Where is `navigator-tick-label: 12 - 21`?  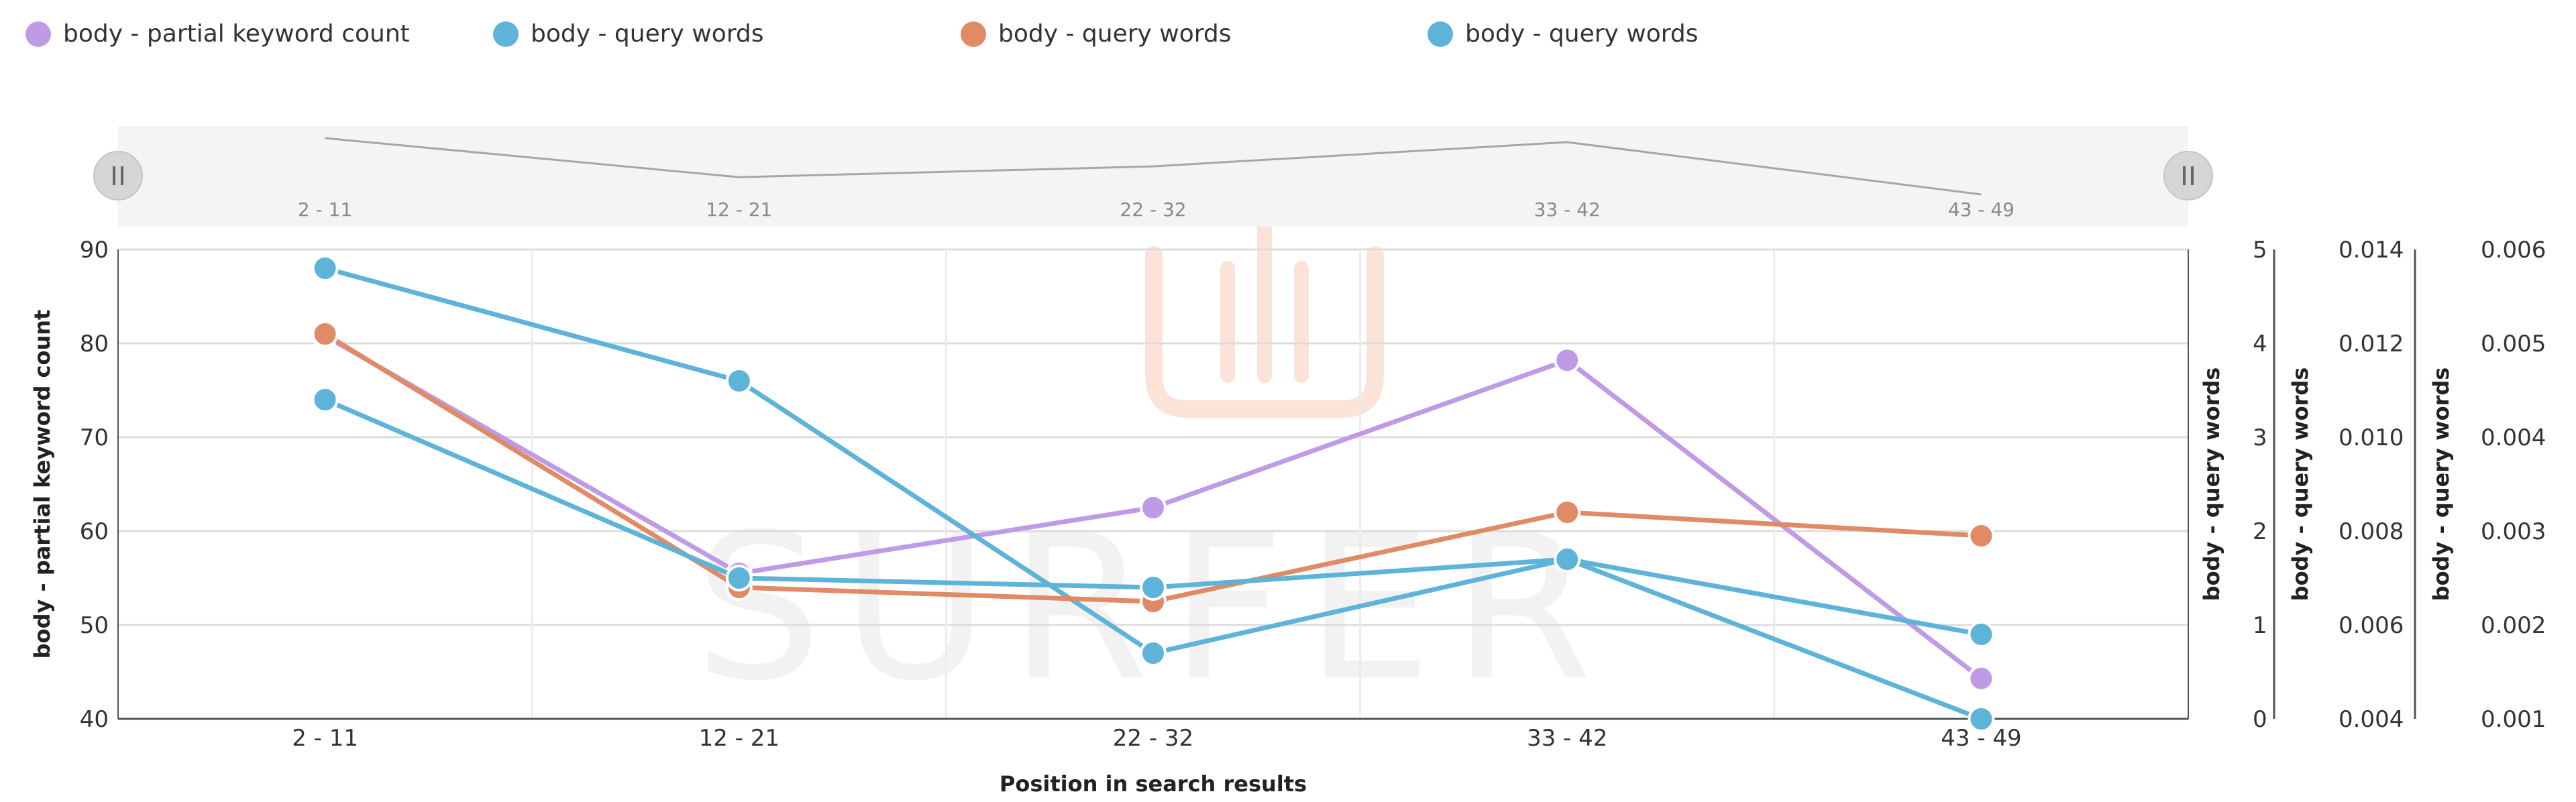
navigator-tick-label: 12 - 21 is located at coordinates (739, 209).